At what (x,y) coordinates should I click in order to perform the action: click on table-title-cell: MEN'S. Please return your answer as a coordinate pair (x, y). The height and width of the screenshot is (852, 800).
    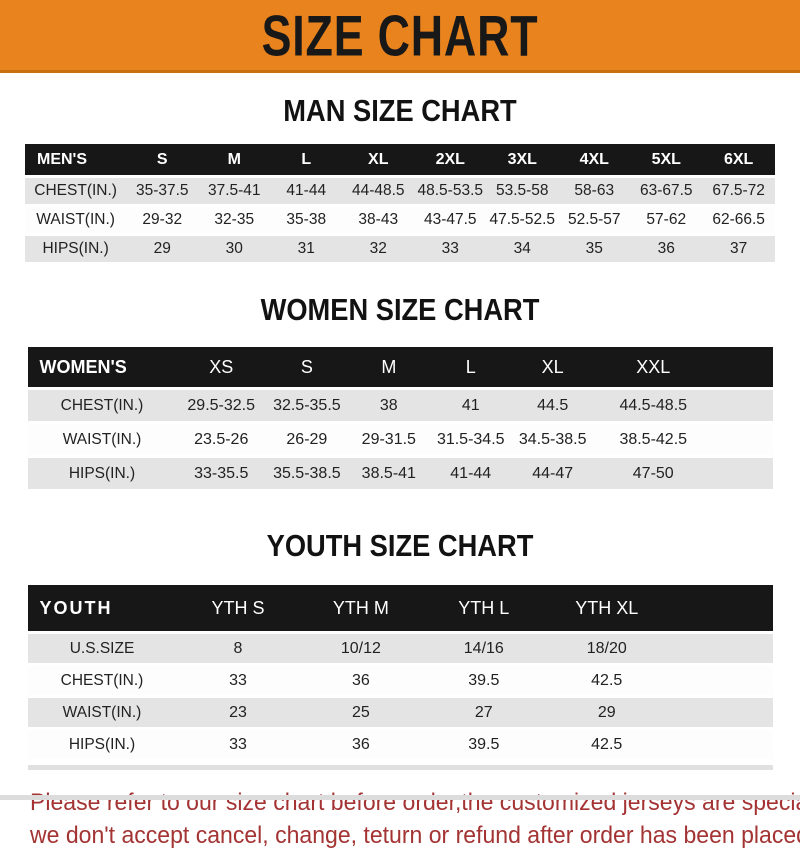
    Looking at the image, I should click on (76, 159).